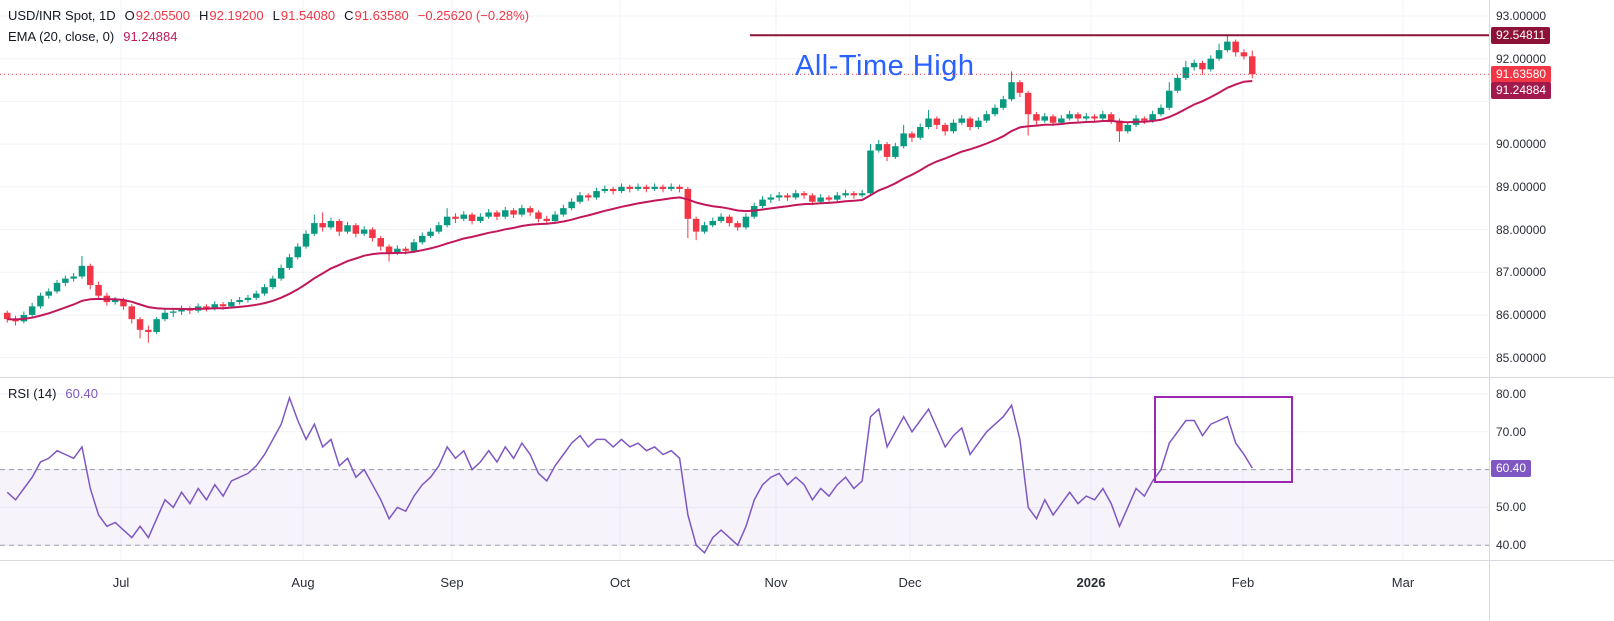 The width and height of the screenshot is (1614, 621). Describe the element at coordinates (1521, 91) in the screenshot. I see `ema-price-badge: 91.24884` at that location.